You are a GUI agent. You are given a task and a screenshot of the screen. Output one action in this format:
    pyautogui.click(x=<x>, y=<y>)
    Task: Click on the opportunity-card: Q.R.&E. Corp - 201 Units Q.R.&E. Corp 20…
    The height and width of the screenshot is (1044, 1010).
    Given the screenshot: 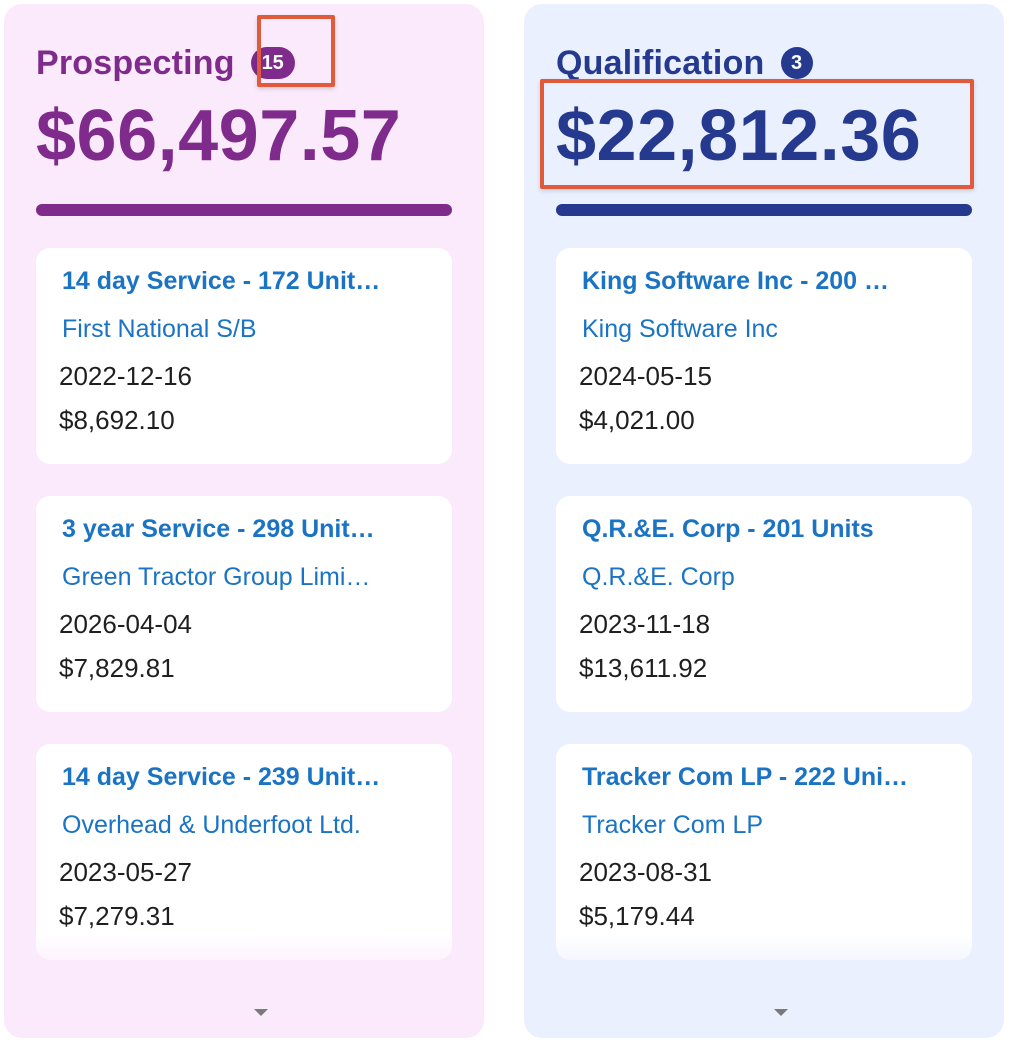 What is the action you would take?
    pyautogui.click(x=764, y=604)
    